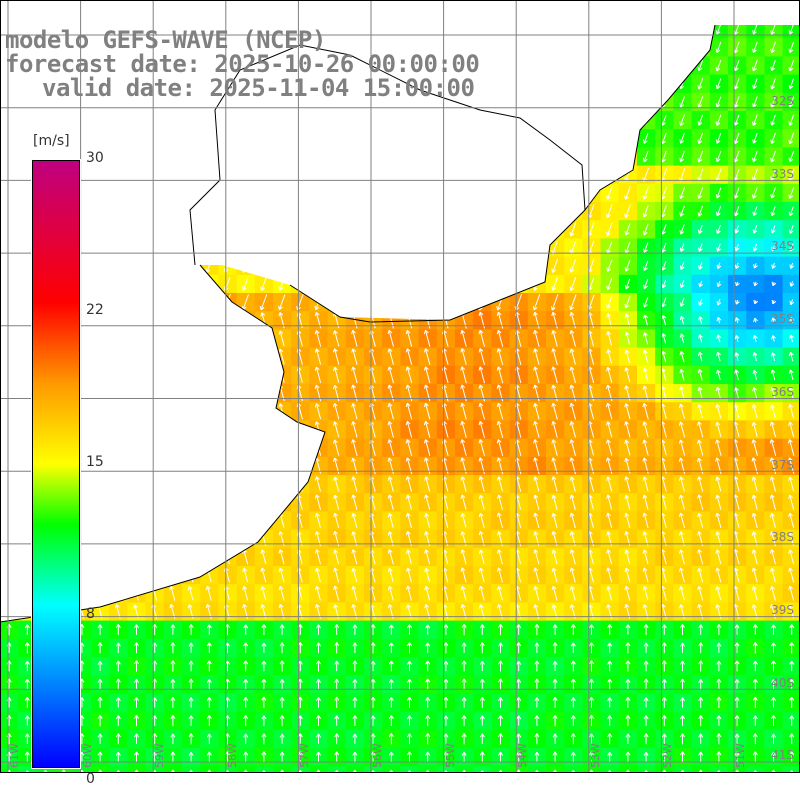  I want to click on colorbar-unit: [m/s], so click(51, 141).